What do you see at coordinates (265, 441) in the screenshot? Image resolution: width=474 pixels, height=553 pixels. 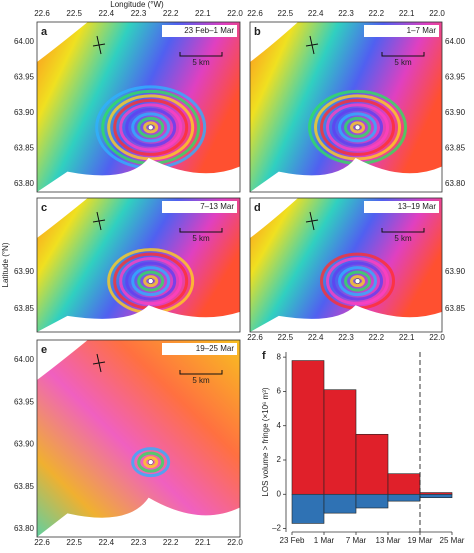 I see `y-axis-label: LOS volume > fringe (×10⁶ m³)` at bounding box center [265, 441].